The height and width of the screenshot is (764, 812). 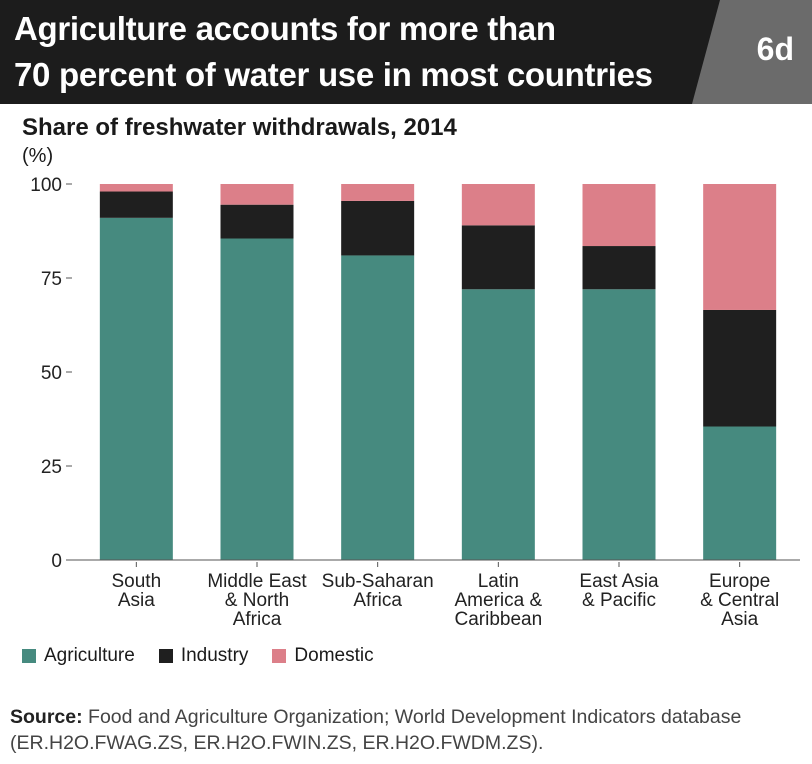 I want to click on chart-legend: Agriculture Industry Domestic, so click(x=210, y=656).